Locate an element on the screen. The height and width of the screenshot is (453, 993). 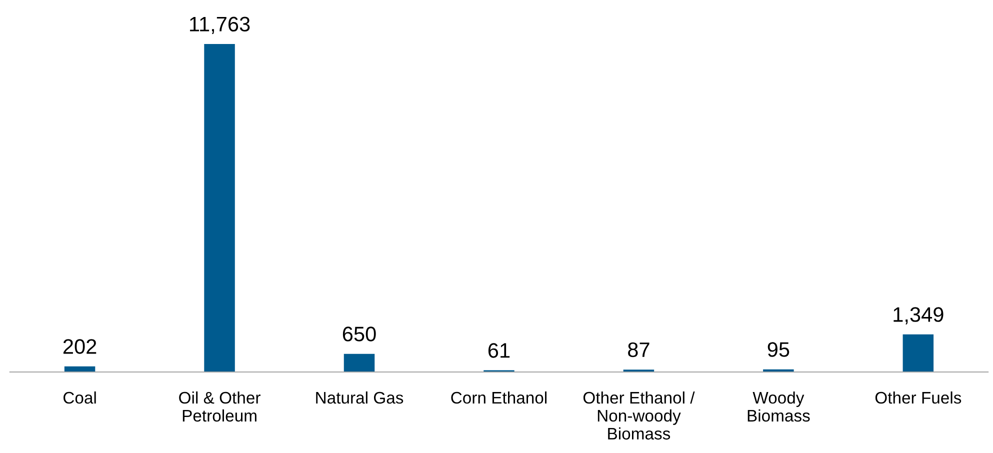
data-label: 650 is located at coordinates (359, 334).